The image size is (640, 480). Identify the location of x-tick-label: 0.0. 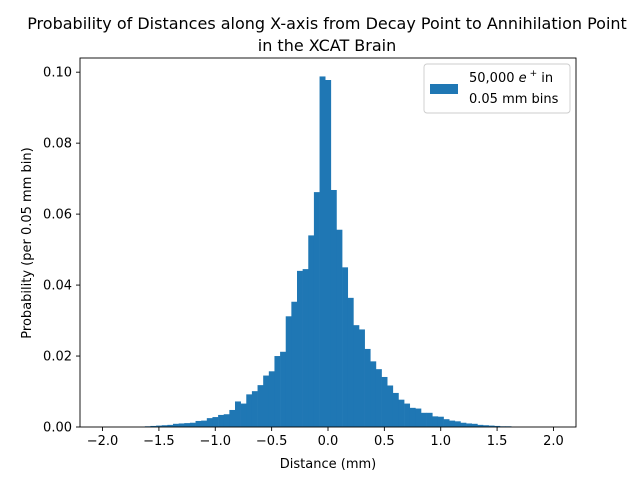
(328, 441).